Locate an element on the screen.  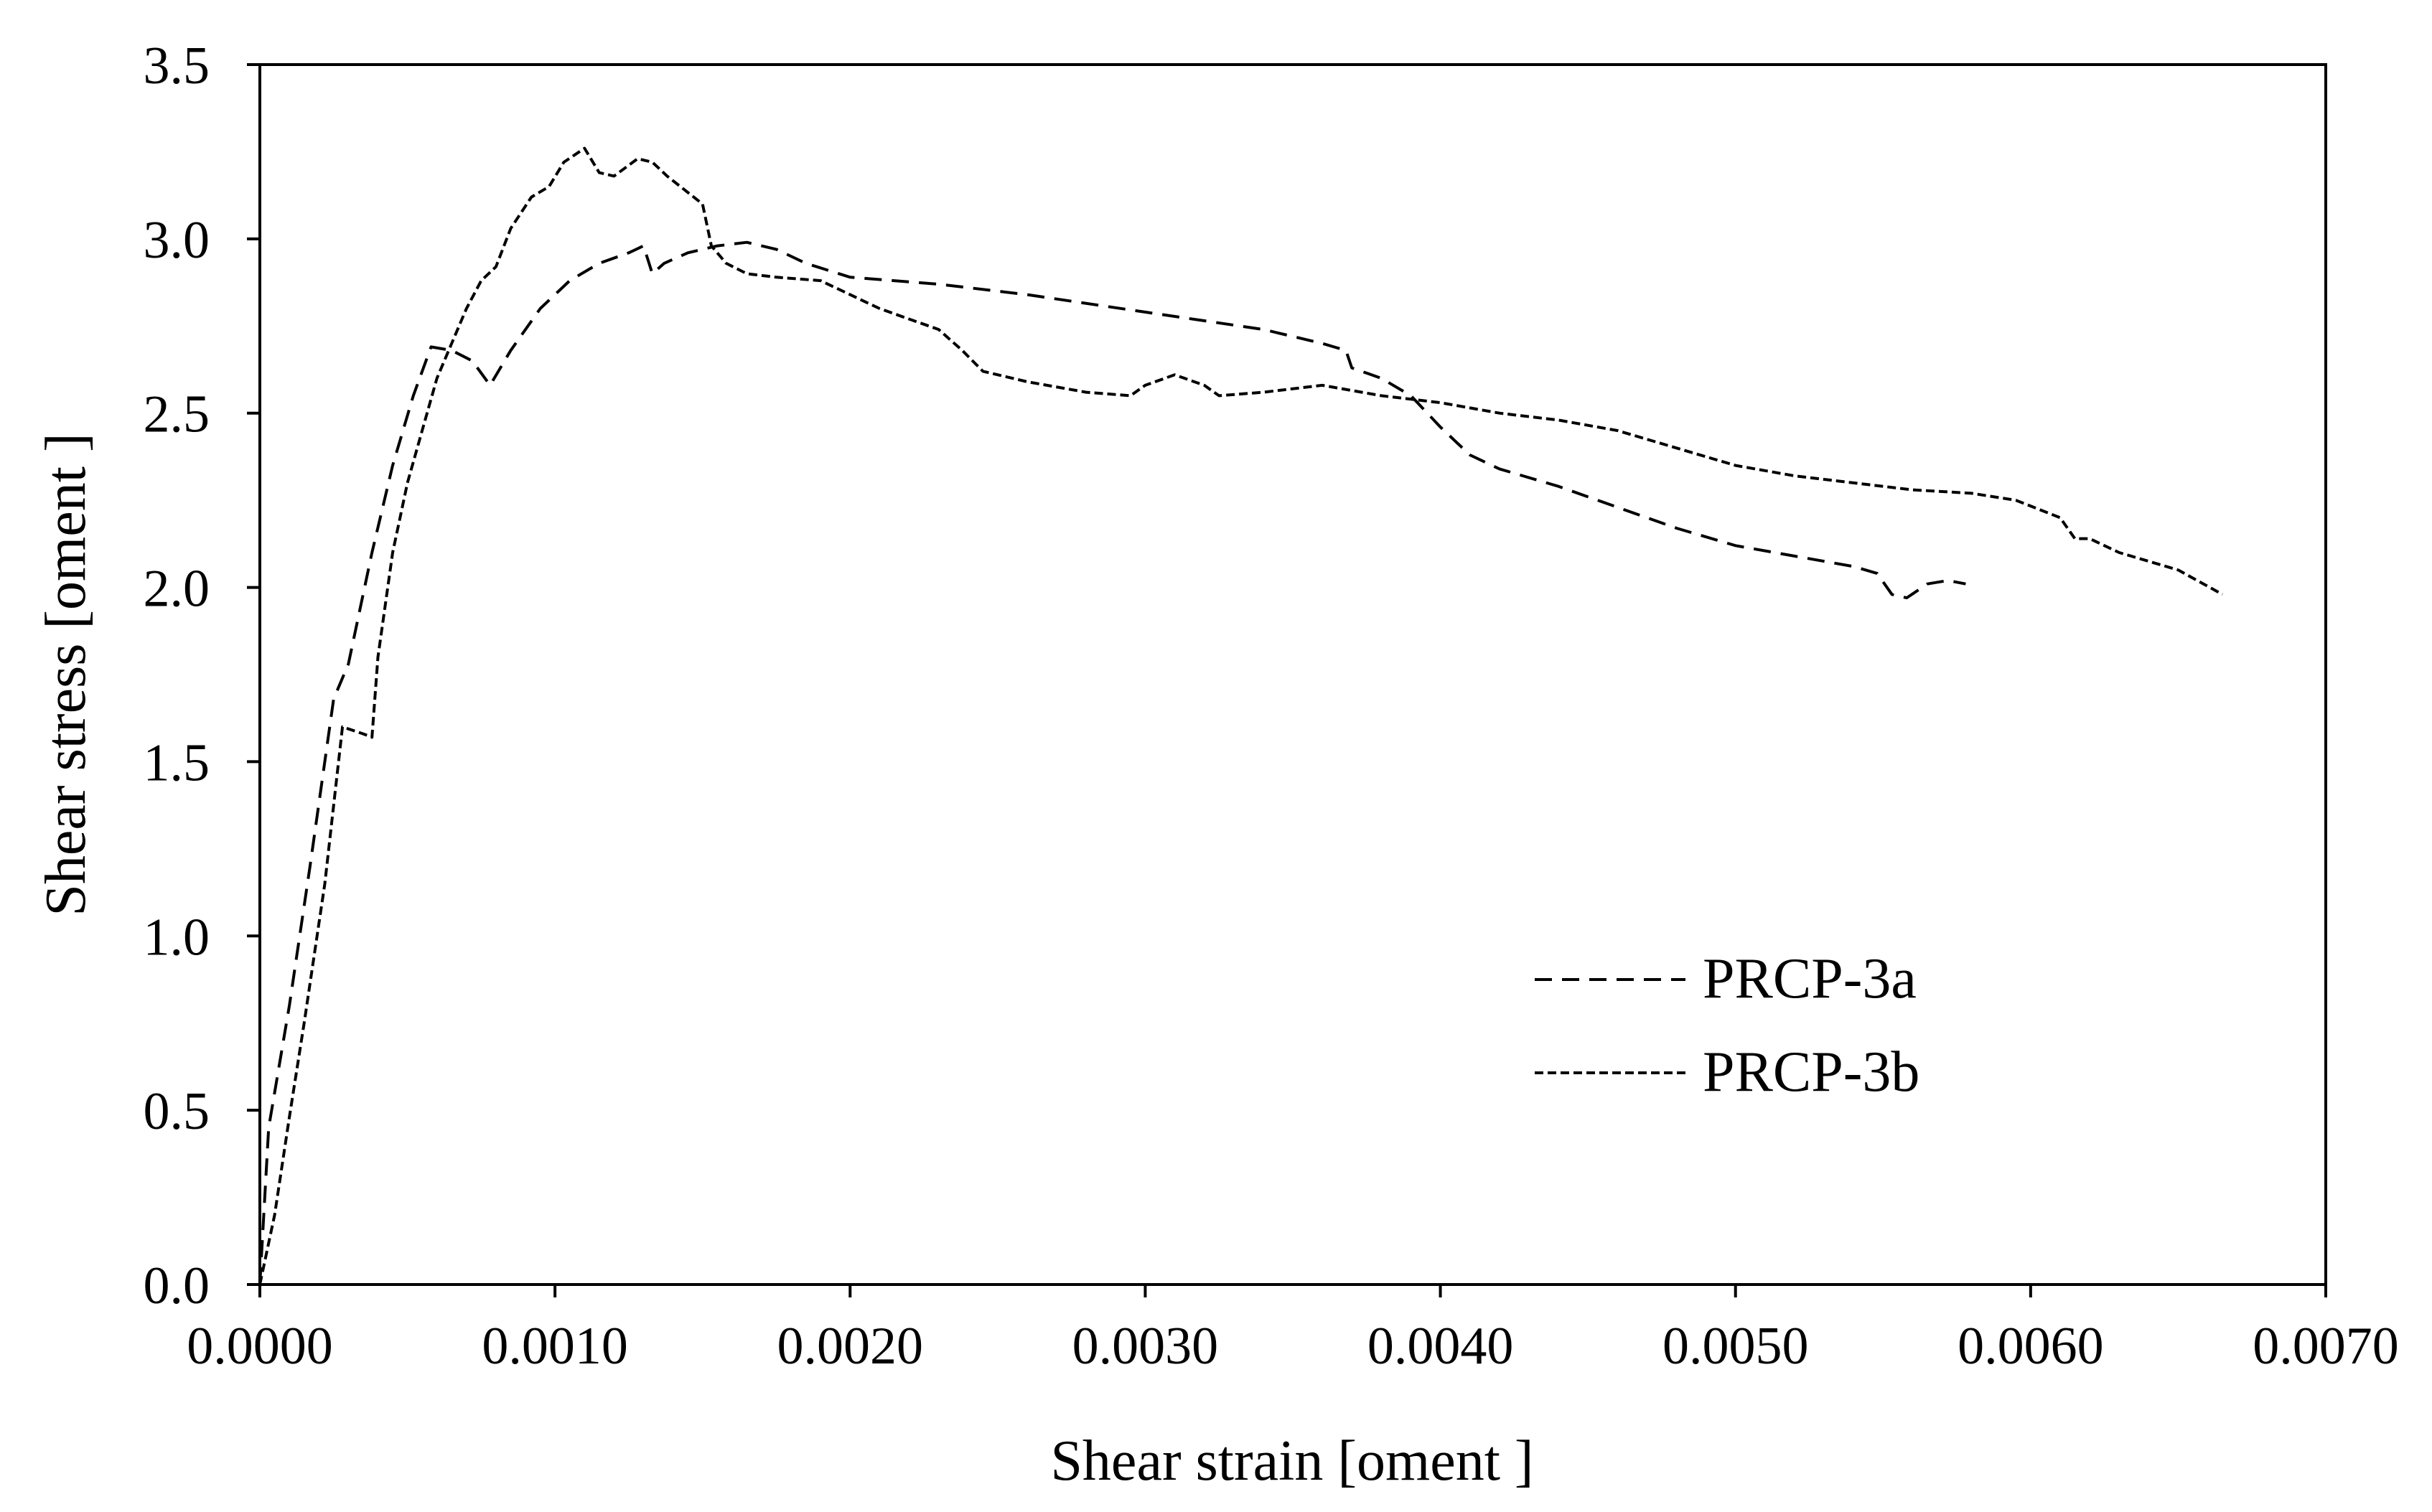
y-tick-label: 3.5 is located at coordinates (177, 66).